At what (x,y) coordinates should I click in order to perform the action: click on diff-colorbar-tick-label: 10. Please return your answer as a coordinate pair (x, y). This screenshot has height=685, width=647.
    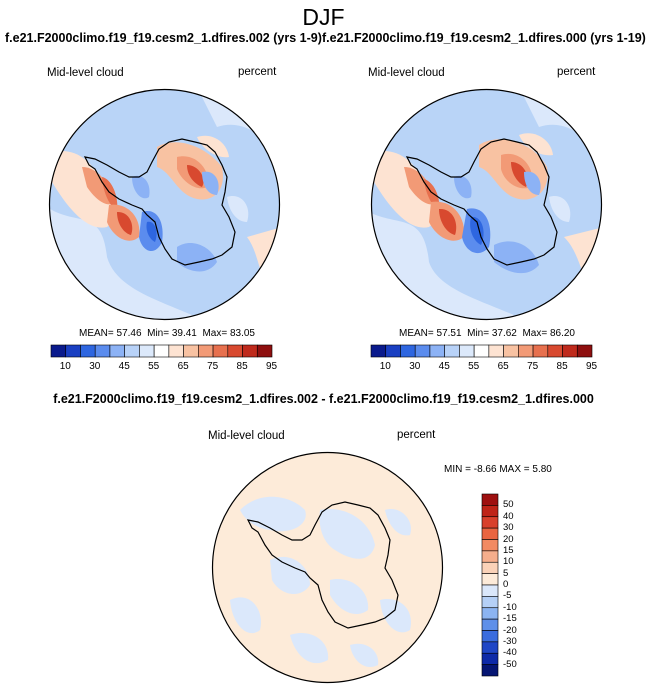
    Looking at the image, I should click on (508, 562).